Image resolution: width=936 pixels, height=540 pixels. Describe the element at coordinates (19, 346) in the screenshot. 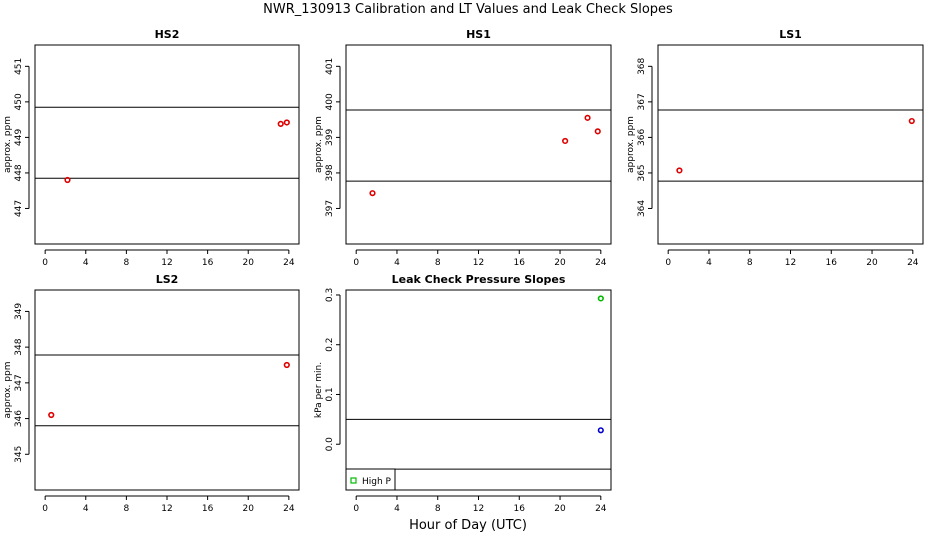

I see `panel-4-y-tick-label: 348` at that location.